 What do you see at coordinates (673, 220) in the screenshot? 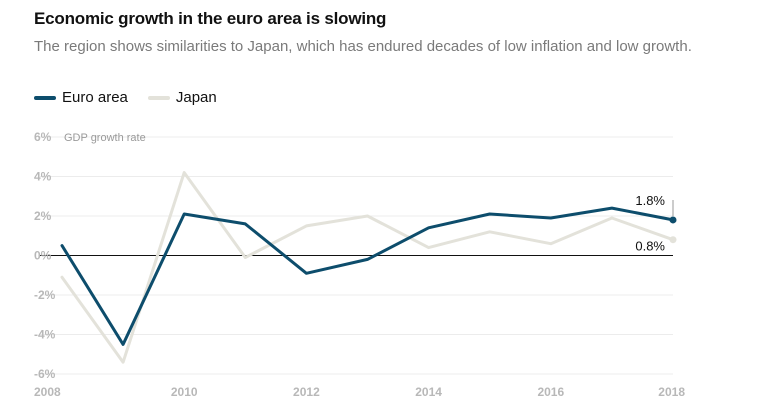
I see `end-point-euro-area` at bounding box center [673, 220].